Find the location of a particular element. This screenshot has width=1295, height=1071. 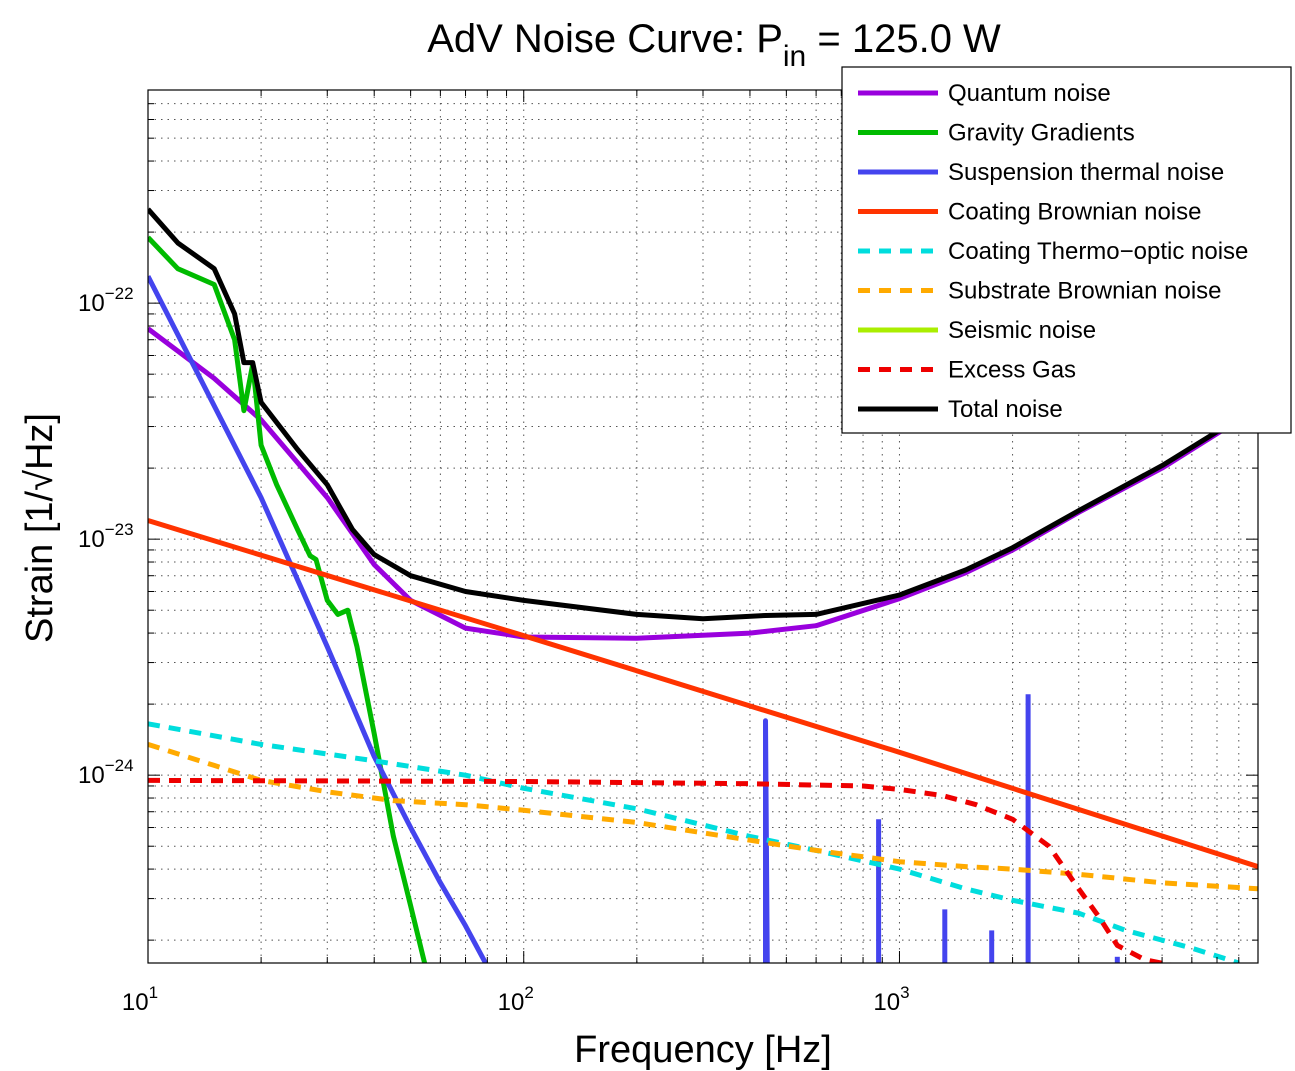

legend-label: Total noise is located at coordinates (1005, 409).